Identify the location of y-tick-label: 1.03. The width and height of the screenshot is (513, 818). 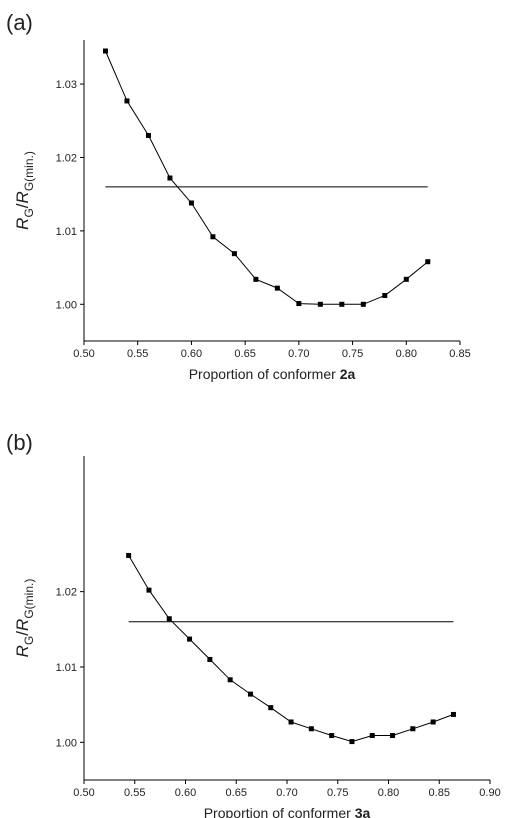
(66, 85).